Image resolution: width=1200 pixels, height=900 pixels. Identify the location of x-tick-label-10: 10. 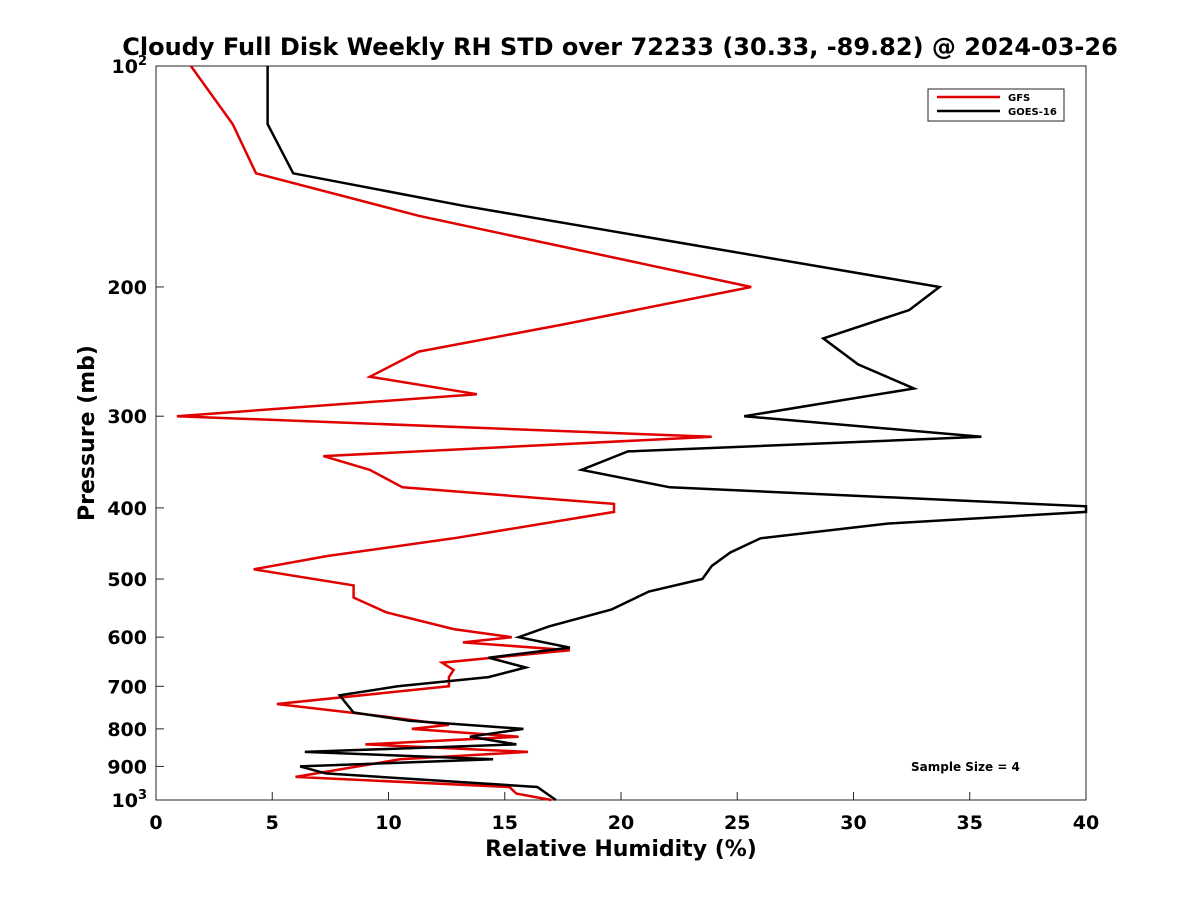
(388, 823).